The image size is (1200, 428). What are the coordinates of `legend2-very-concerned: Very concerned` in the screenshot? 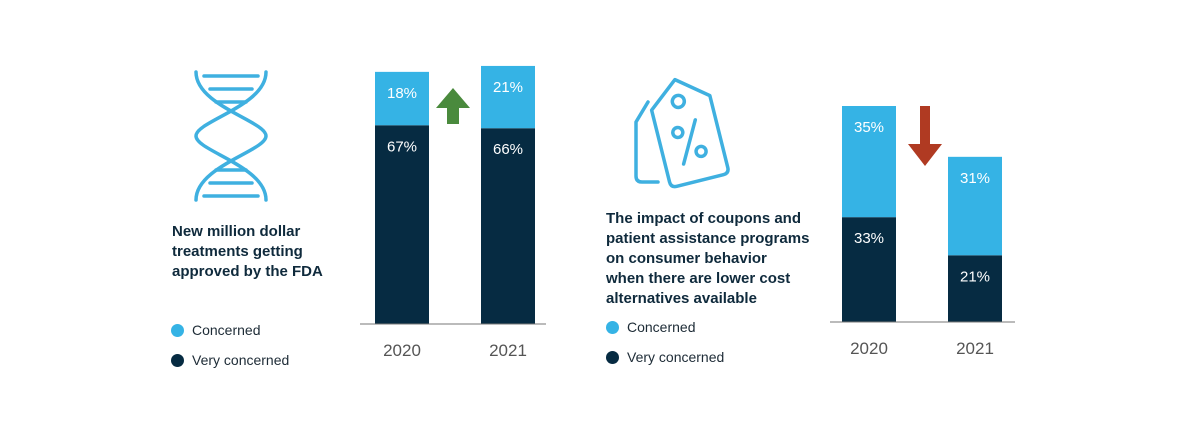 It's located at (665, 357).